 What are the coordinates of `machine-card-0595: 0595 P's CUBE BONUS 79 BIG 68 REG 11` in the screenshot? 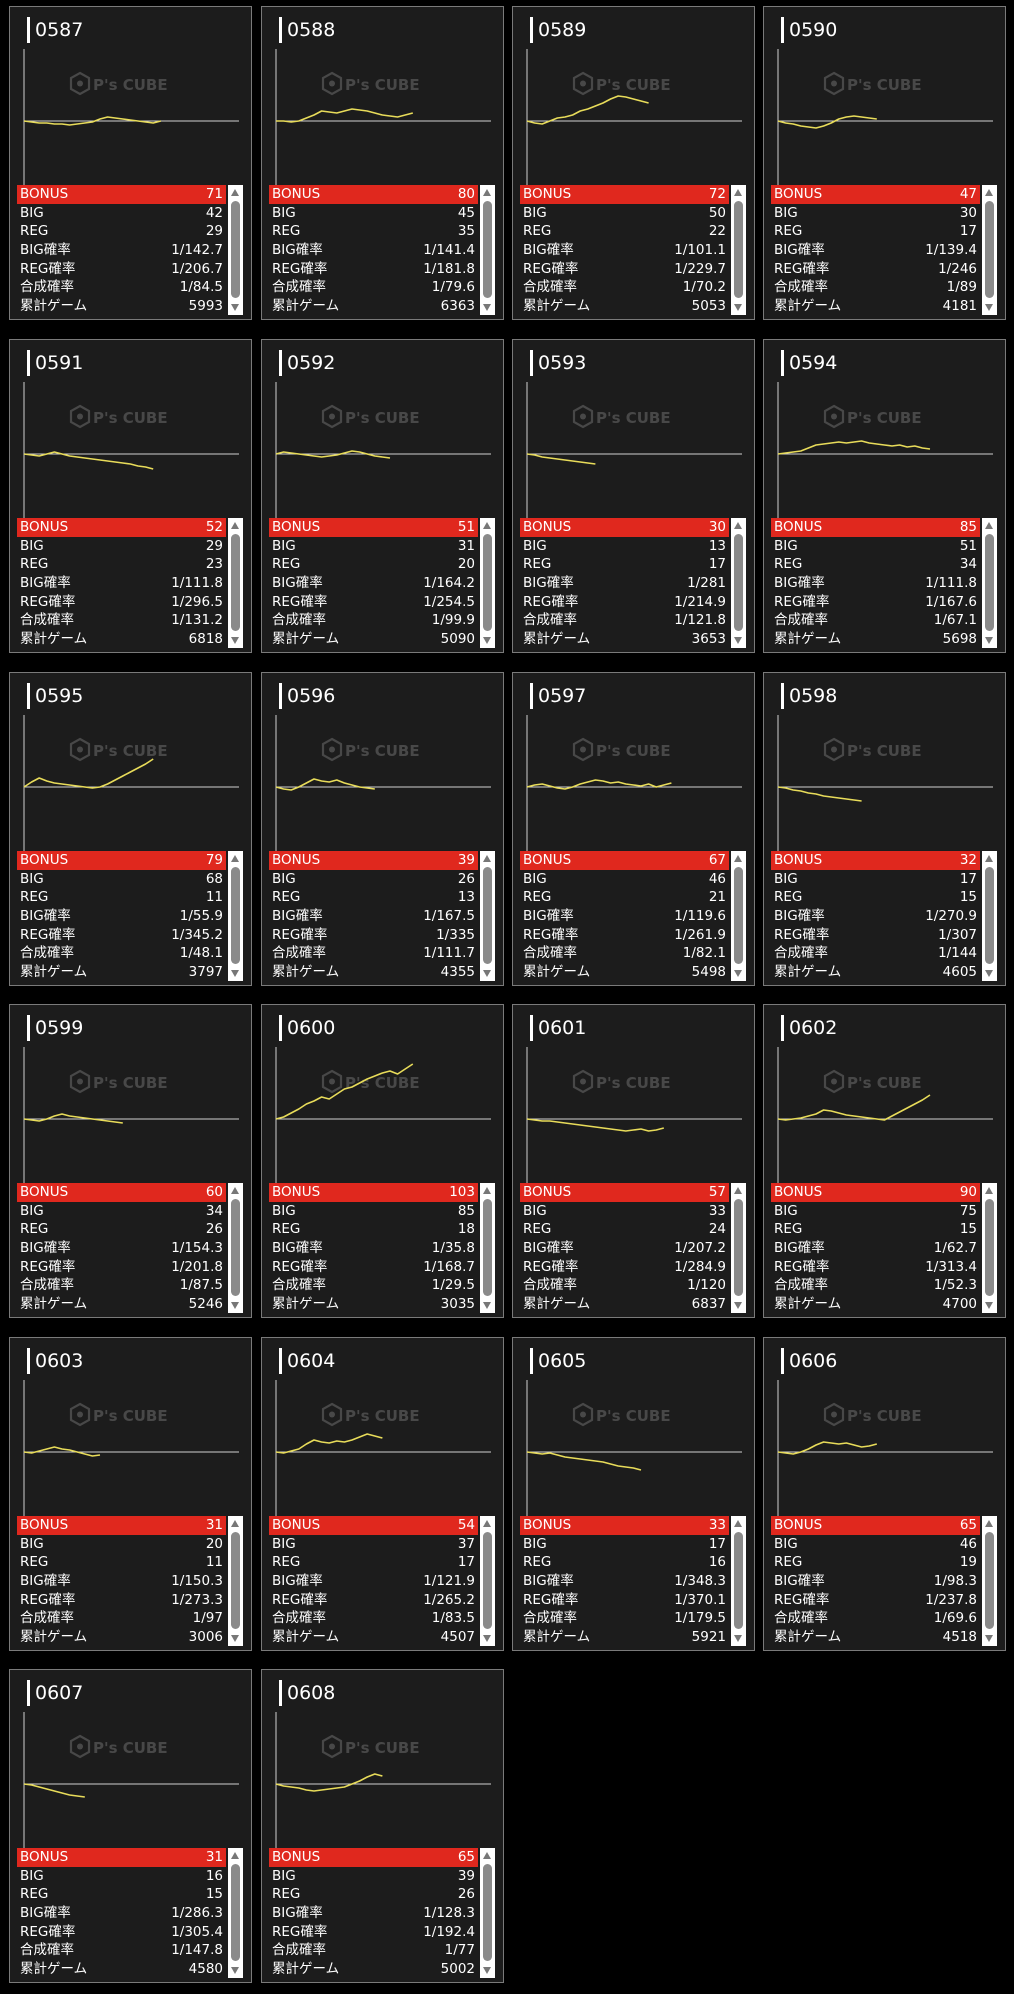 It's located at (130, 829).